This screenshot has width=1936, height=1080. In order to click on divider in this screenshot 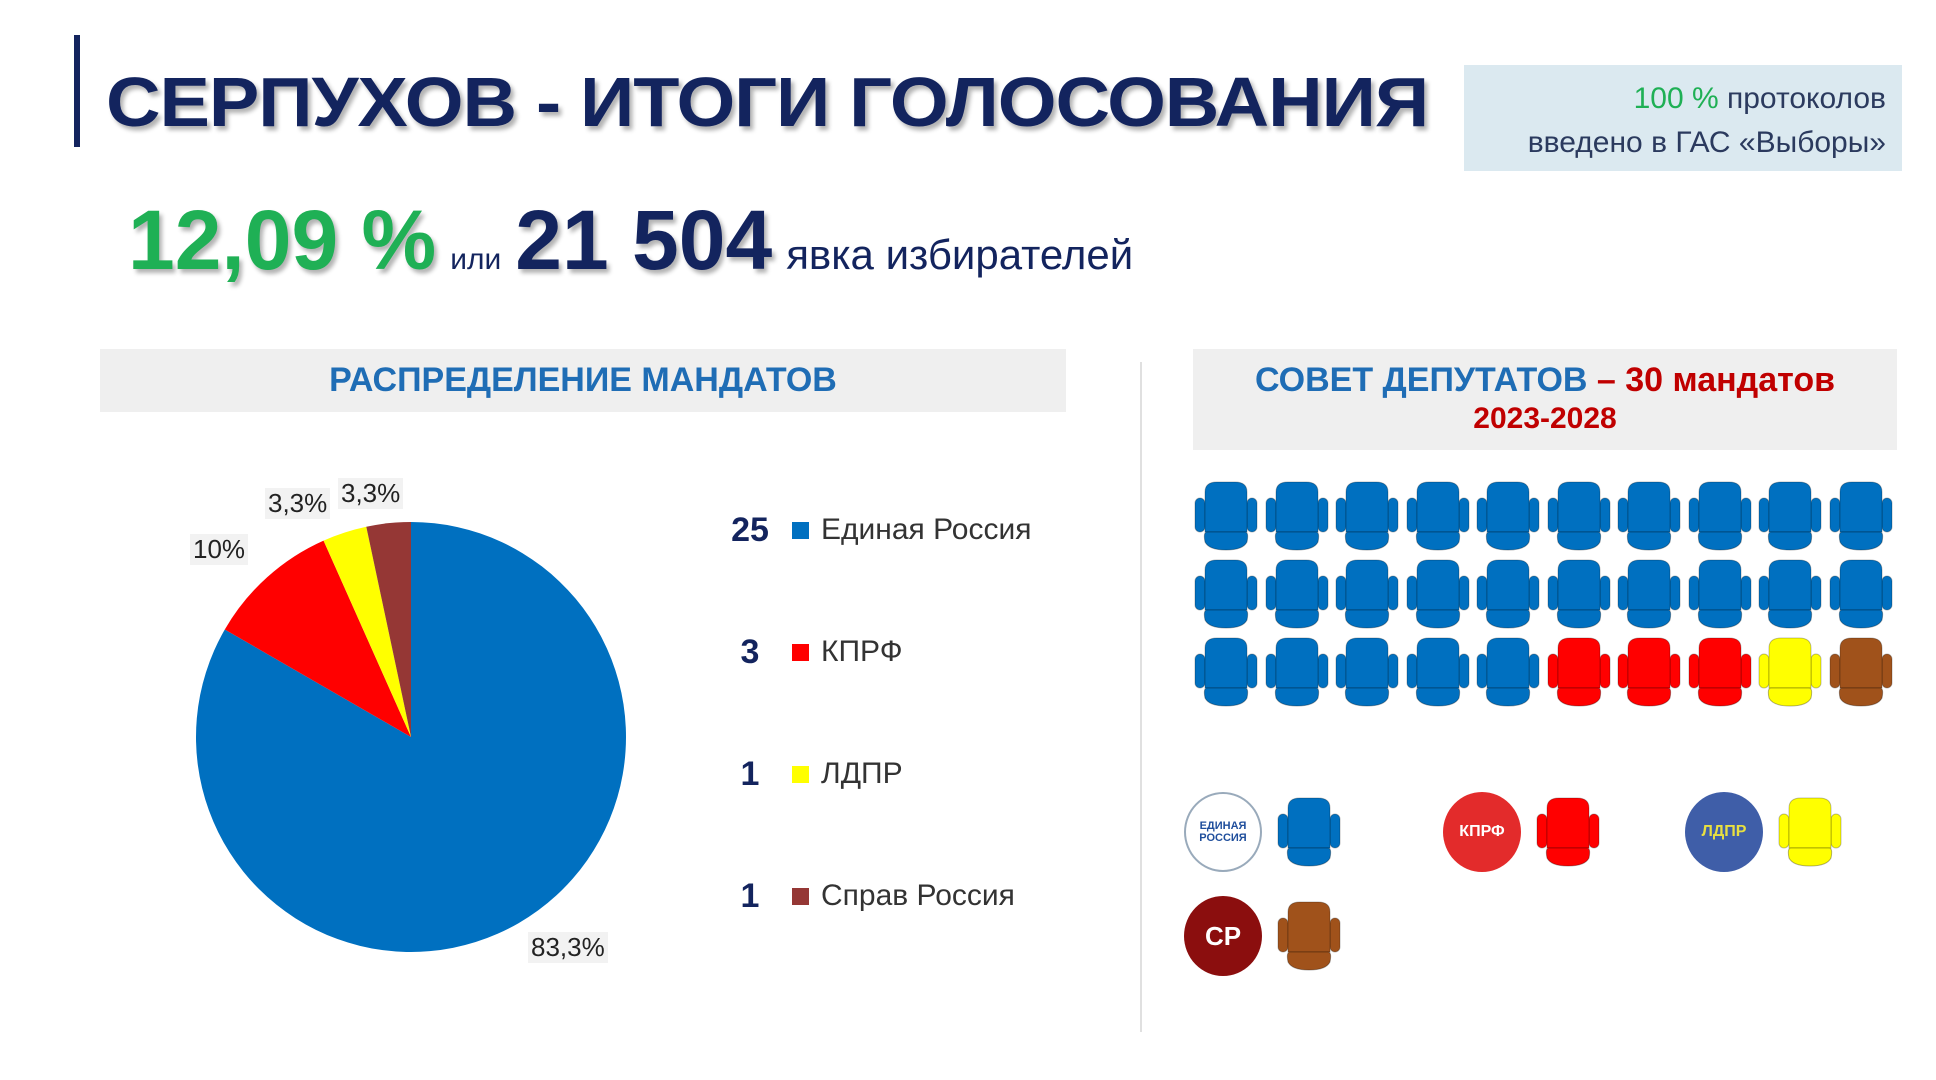, I will do `click(1141, 697)`.